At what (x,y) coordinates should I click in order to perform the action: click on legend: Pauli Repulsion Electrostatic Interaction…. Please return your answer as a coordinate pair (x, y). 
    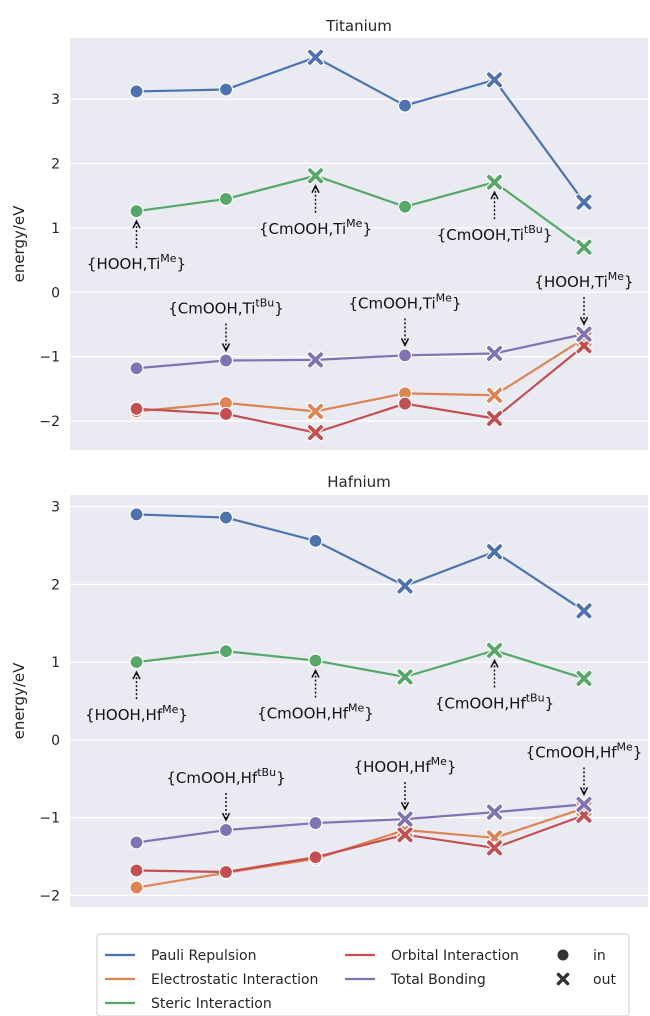
    Looking at the image, I should click on (363, 974).